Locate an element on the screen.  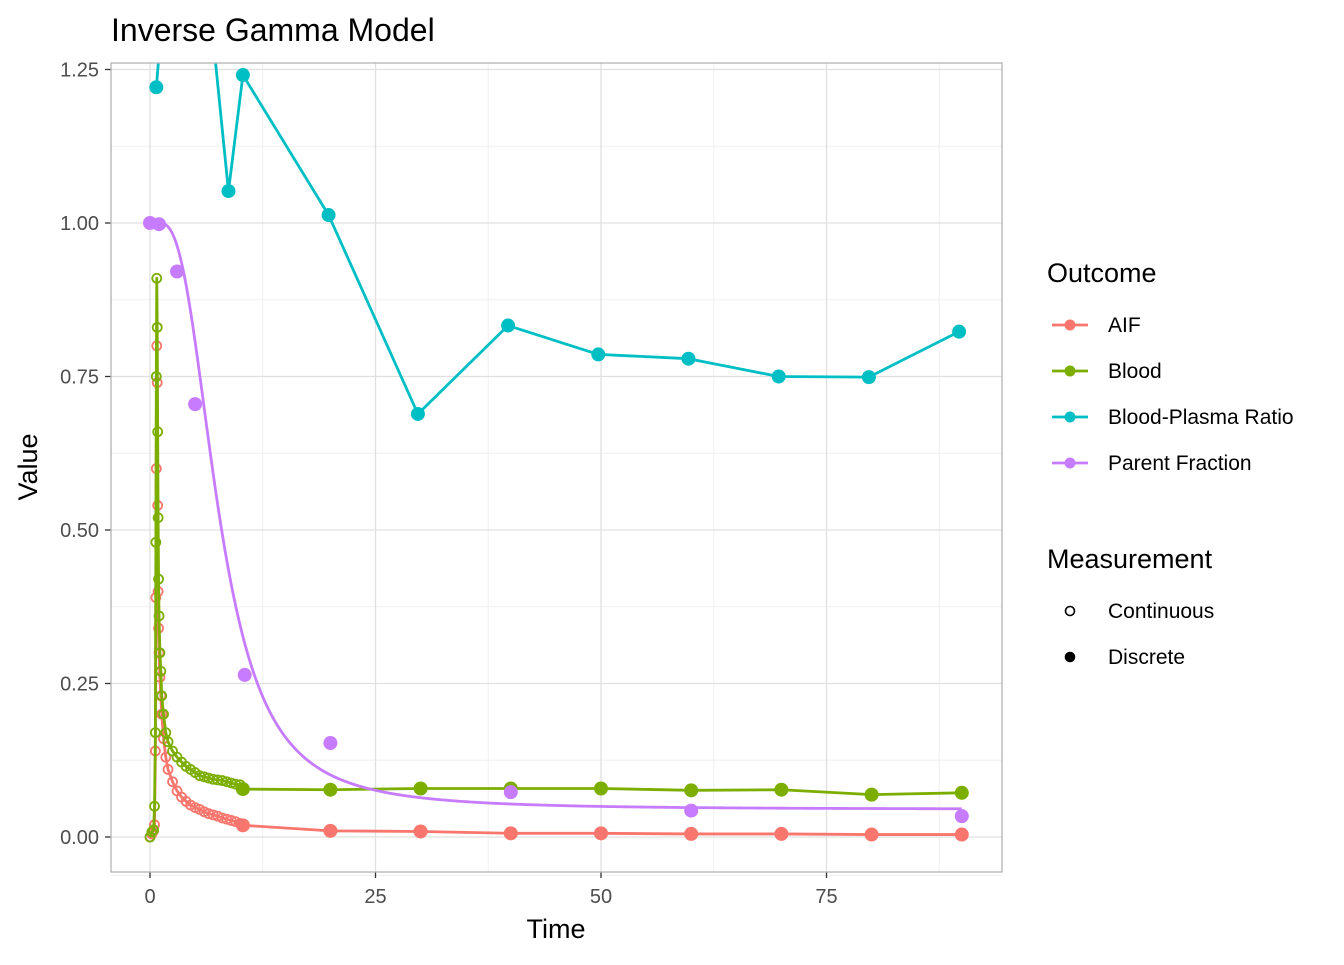
filled-circle-icon is located at coordinates (1070, 657).